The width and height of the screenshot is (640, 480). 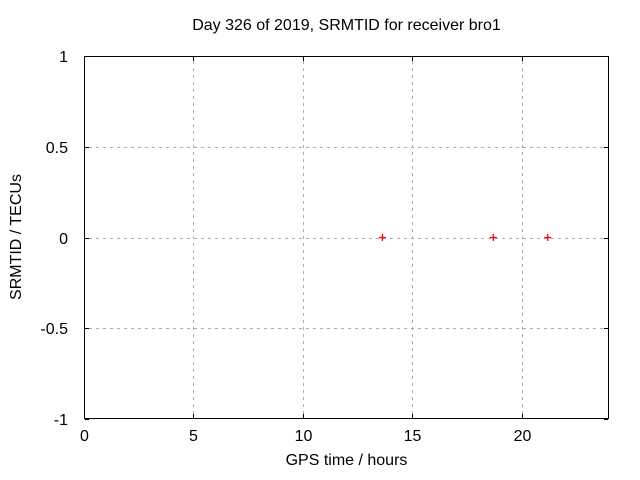 What do you see at coordinates (523, 436) in the screenshot?
I see `x-tick-label: 20` at bounding box center [523, 436].